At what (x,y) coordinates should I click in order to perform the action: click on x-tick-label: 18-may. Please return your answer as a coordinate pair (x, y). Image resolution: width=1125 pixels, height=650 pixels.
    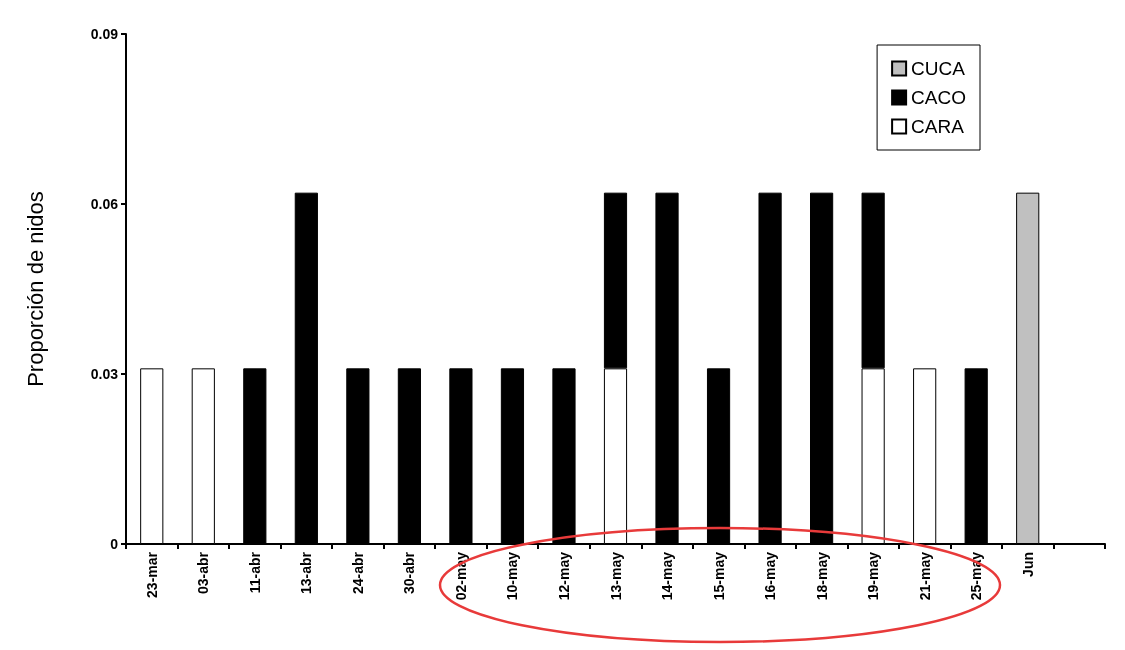
    Looking at the image, I should click on (821, 576).